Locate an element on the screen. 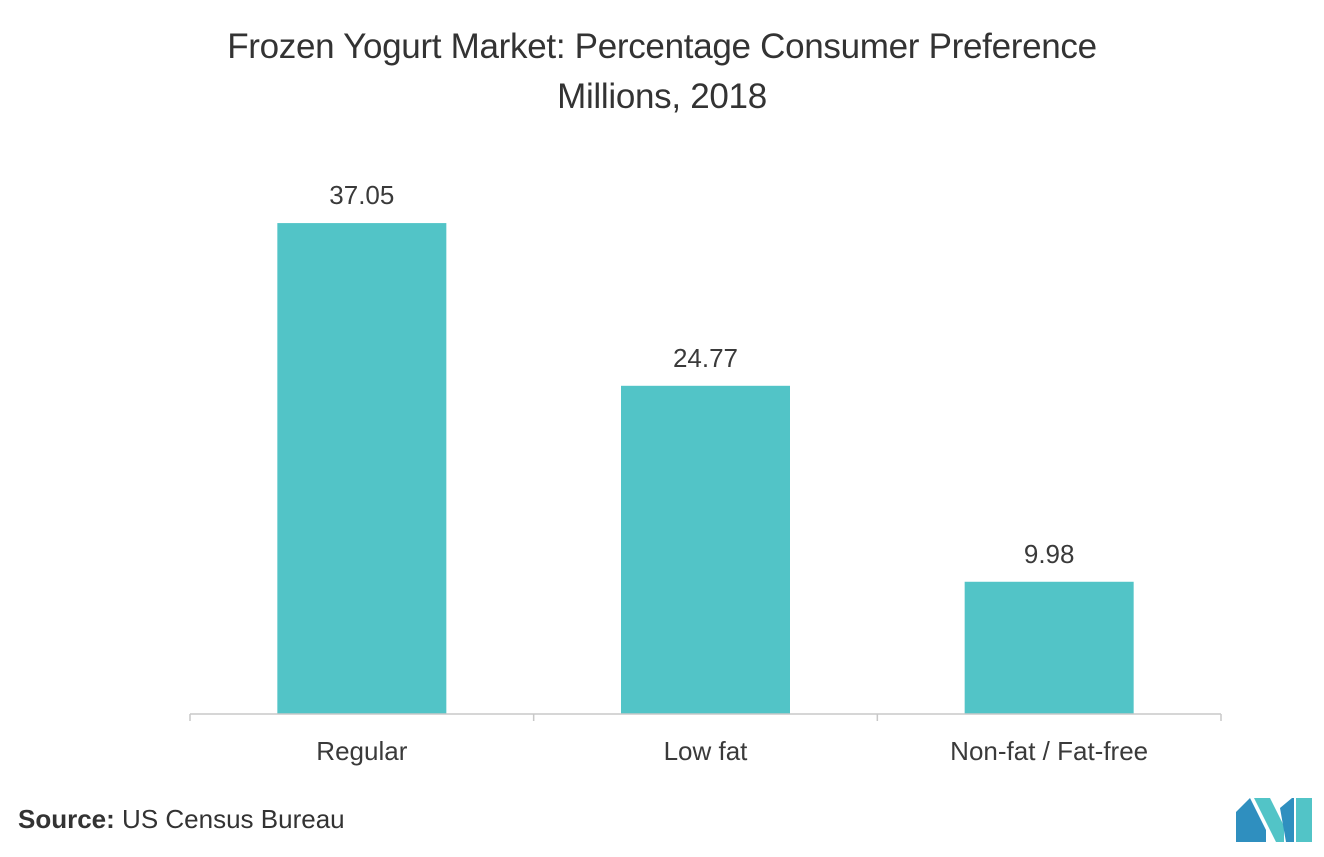 The height and width of the screenshot is (857, 1324). source-note: Source: US Census Bureau is located at coordinates (181, 819).